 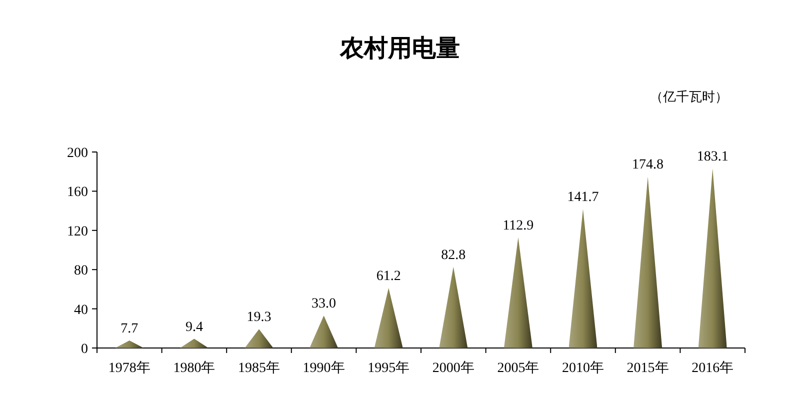 I want to click on value-label: 61.2, so click(x=388, y=276).